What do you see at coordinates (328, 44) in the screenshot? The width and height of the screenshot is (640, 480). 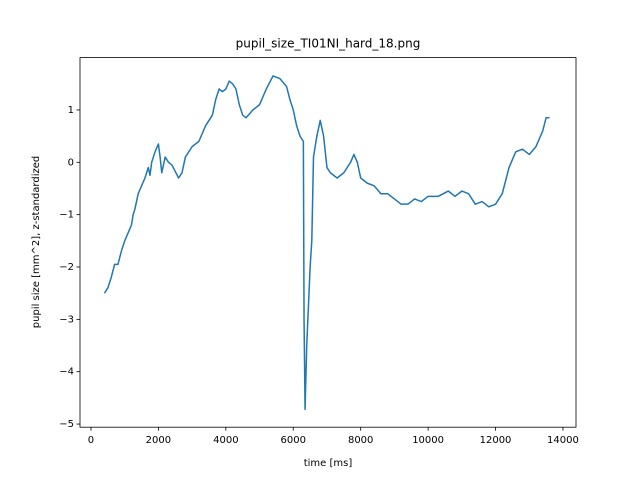 I see `chart-title: pupil_size_TI01NI_hard_18.png` at bounding box center [328, 44].